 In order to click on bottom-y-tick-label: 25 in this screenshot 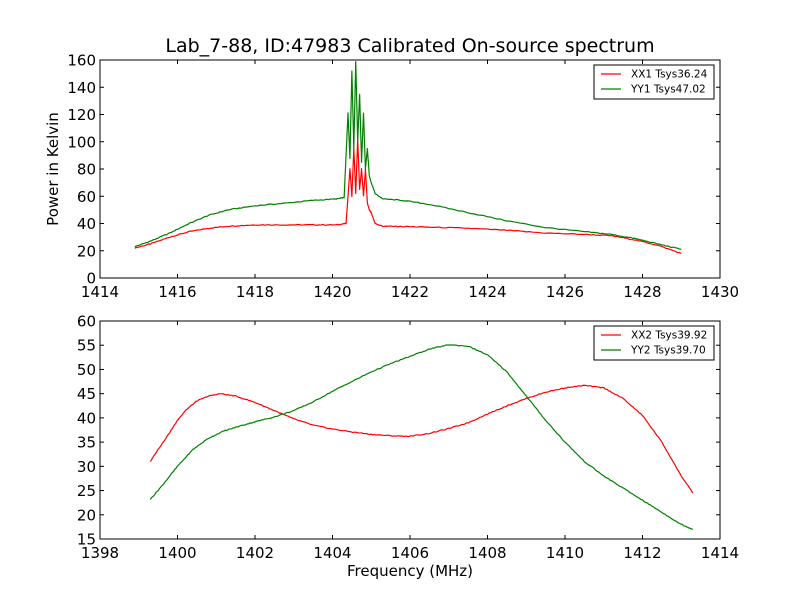, I will do `click(86, 491)`.